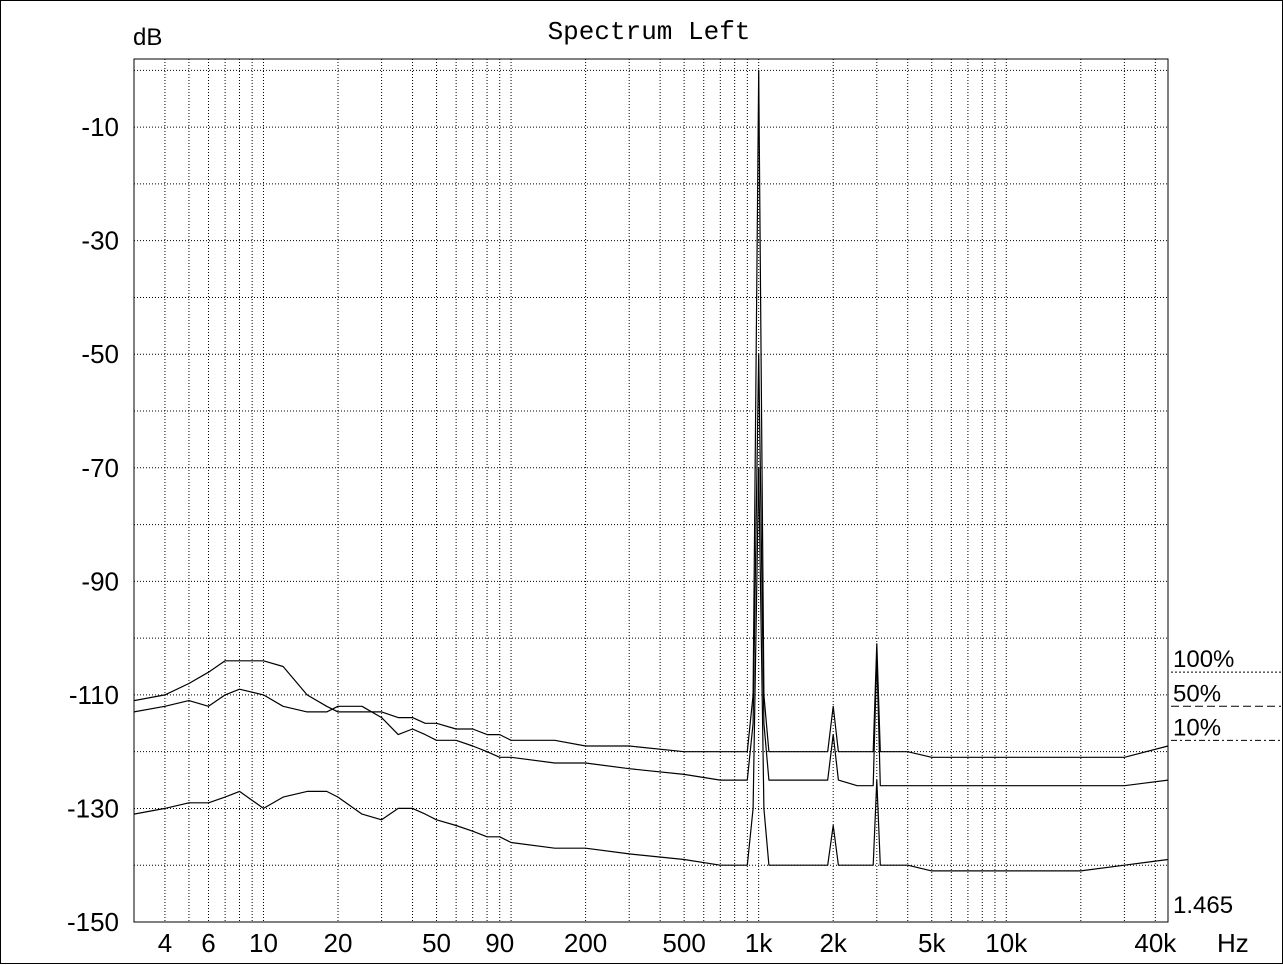 This screenshot has width=1283, height=965. I want to click on y-axis-label: dB, so click(147, 37).